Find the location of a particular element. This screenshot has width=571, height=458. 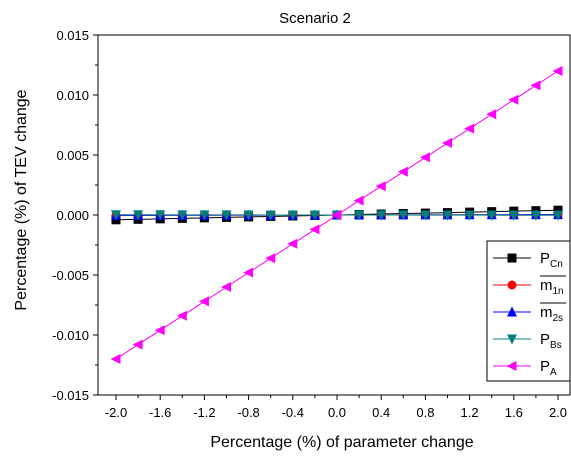

x-tick-label: -0.4 is located at coordinates (293, 412).